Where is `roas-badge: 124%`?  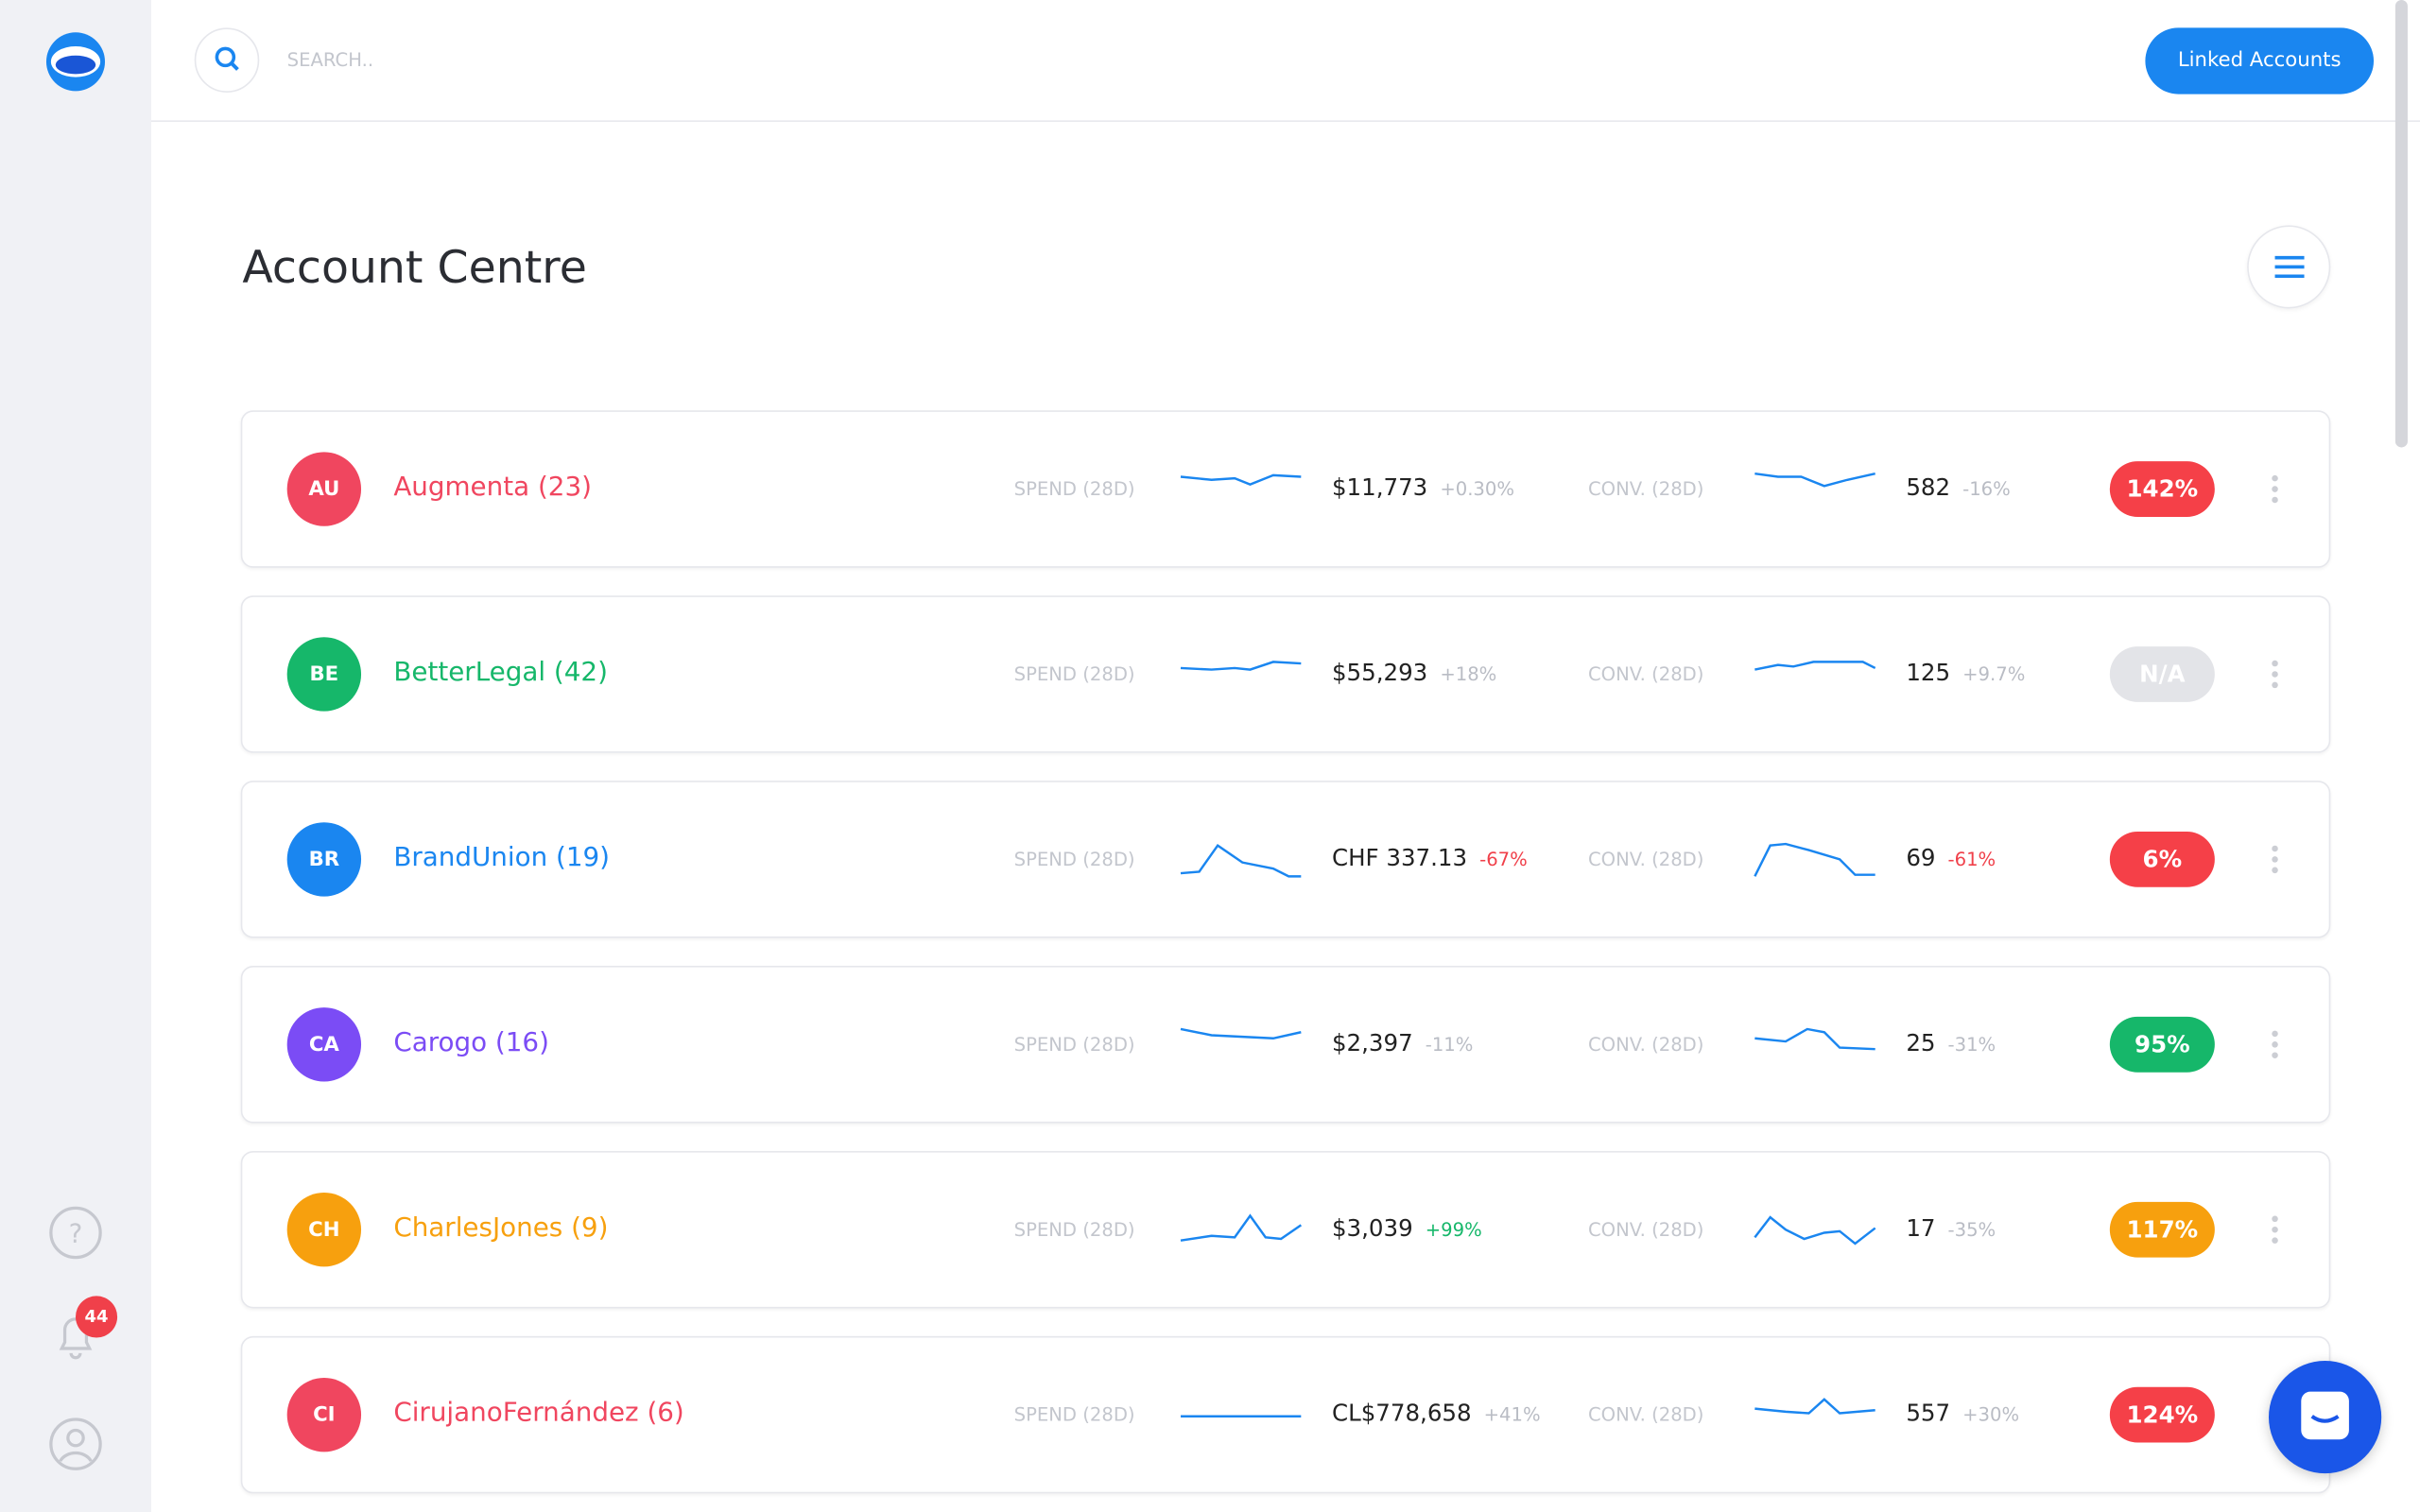 roas-badge: 124% is located at coordinates (2162, 1414).